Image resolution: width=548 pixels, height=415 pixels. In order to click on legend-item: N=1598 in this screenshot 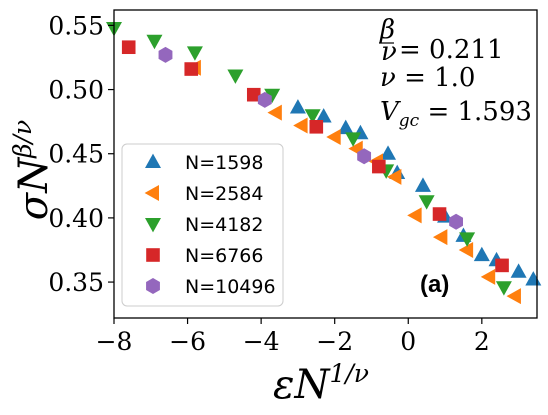, I will do `click(204, 163)`.